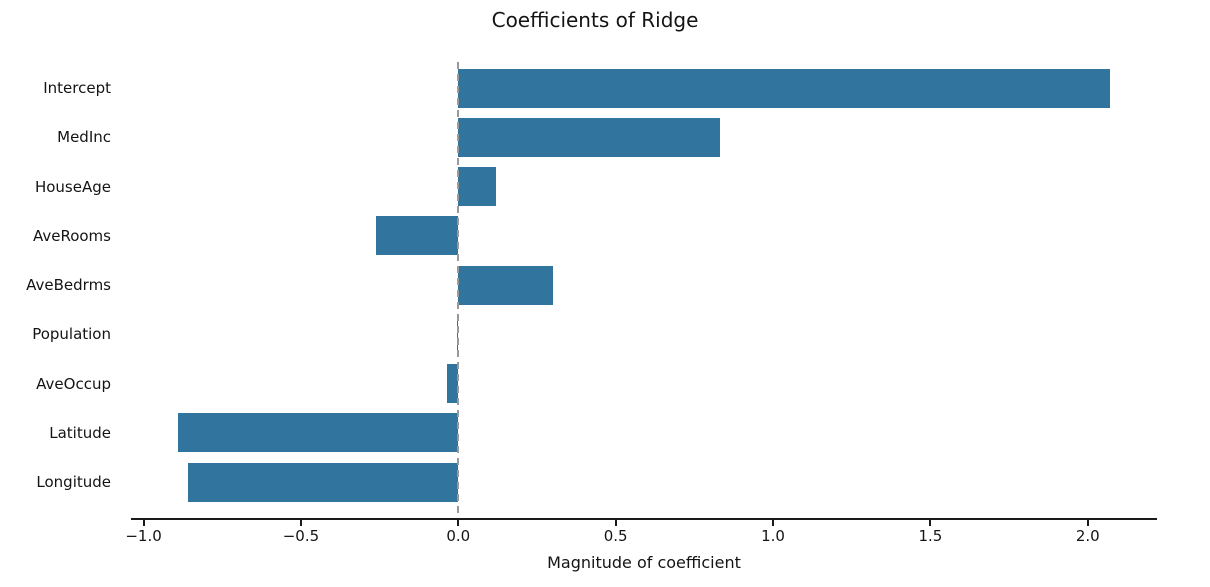  Describe the element at coordinates (143, 523) in the screenshot. I see `x-tick-−1.0` at that location.